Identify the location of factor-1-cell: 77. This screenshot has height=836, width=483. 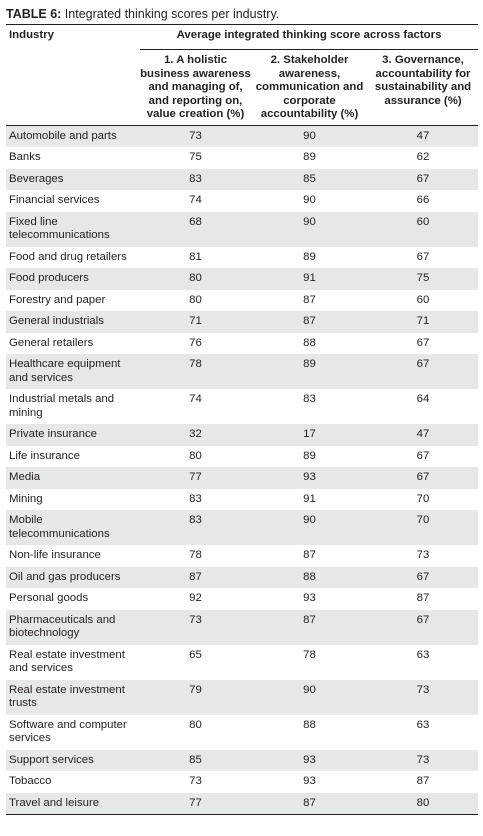
(195, 478).